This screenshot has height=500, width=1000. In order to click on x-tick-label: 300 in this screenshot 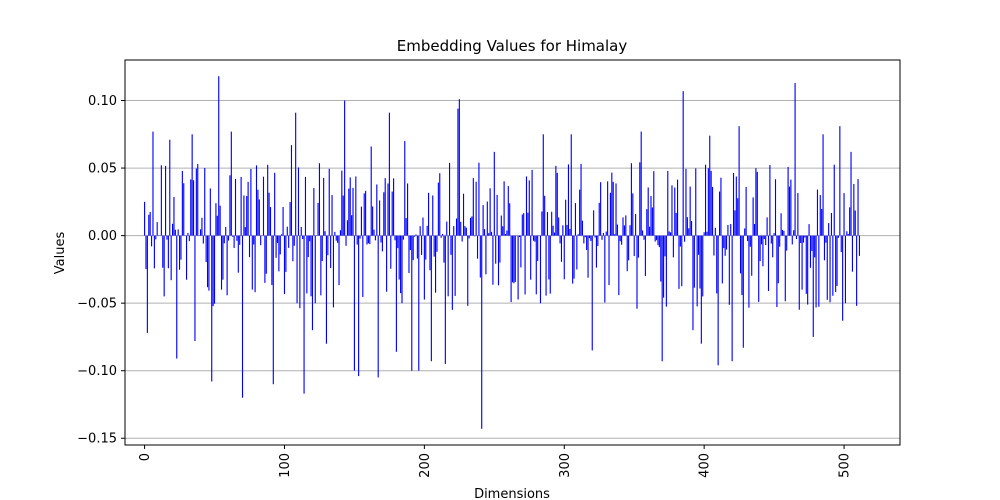, I will do `click(565, 465)`.